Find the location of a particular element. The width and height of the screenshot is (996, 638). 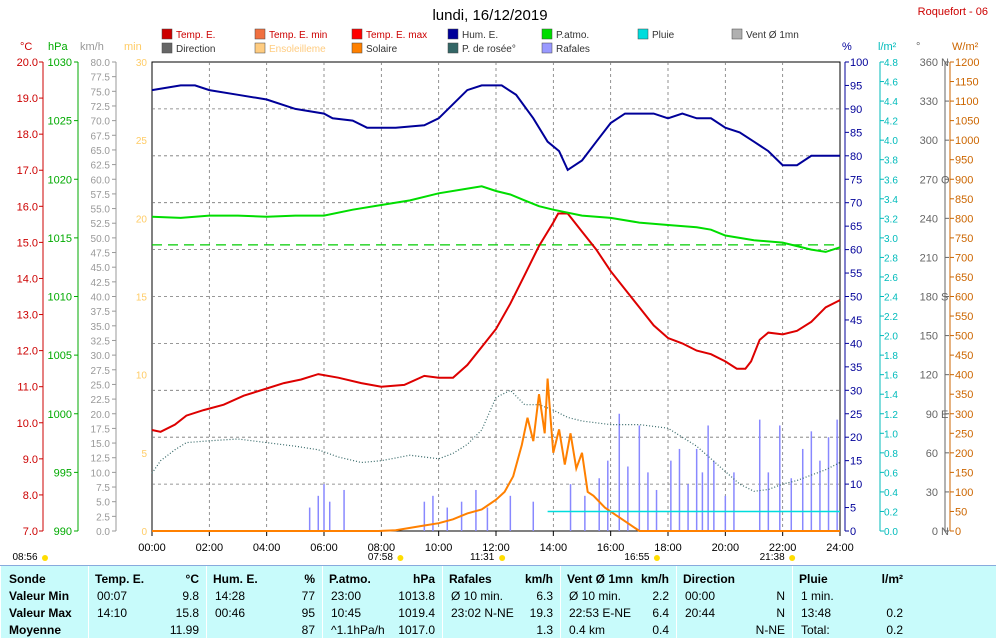

direction-unit: ° is located at coordinates (918, 47).